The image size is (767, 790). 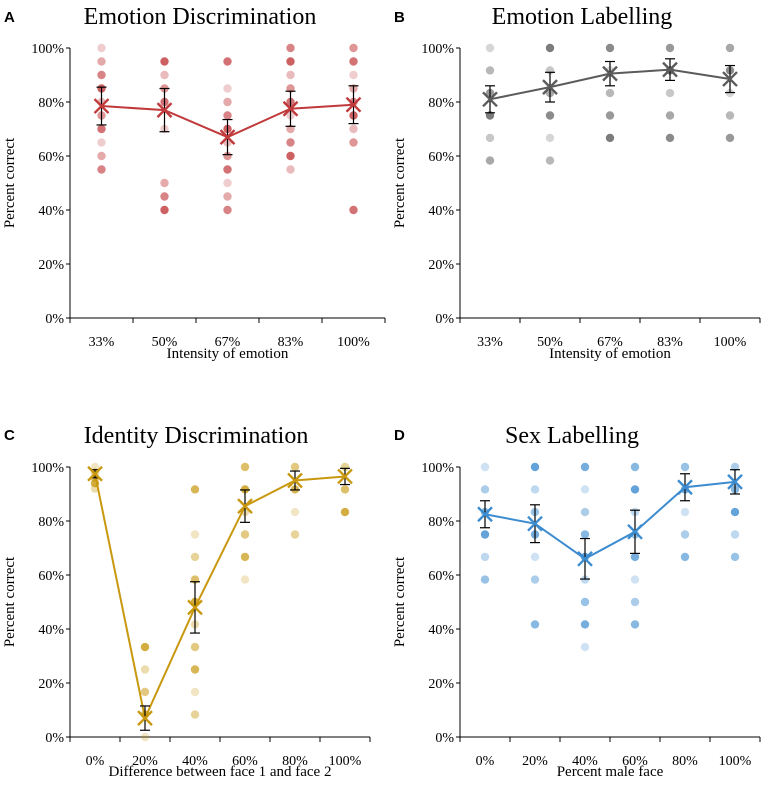 I want to click on x-tick-label: 33%, so click(x=490, y=342).